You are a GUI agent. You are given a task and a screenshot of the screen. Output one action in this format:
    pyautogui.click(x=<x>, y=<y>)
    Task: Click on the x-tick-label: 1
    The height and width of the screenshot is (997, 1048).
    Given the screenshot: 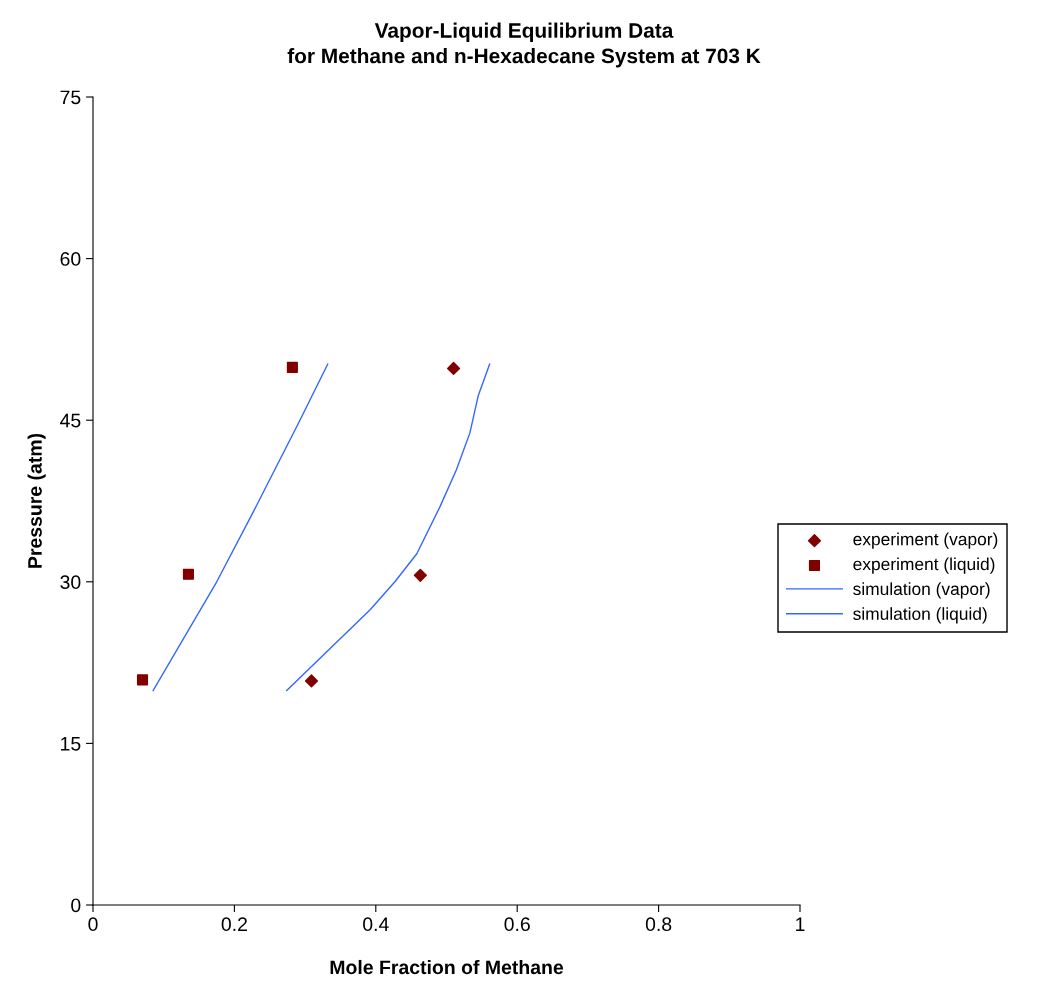 What is the action you would take?
    pyautogui.click(x=800, y=924)
    